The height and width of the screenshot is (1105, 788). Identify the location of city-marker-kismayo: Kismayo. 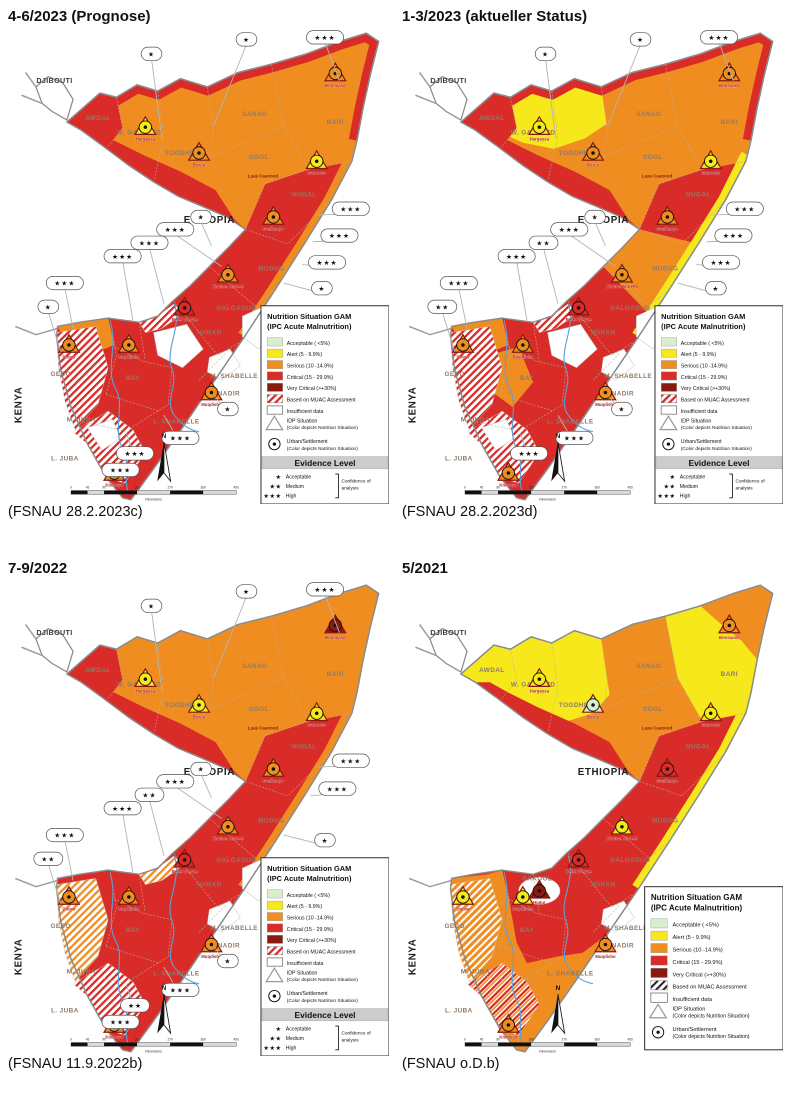
(508, 474).